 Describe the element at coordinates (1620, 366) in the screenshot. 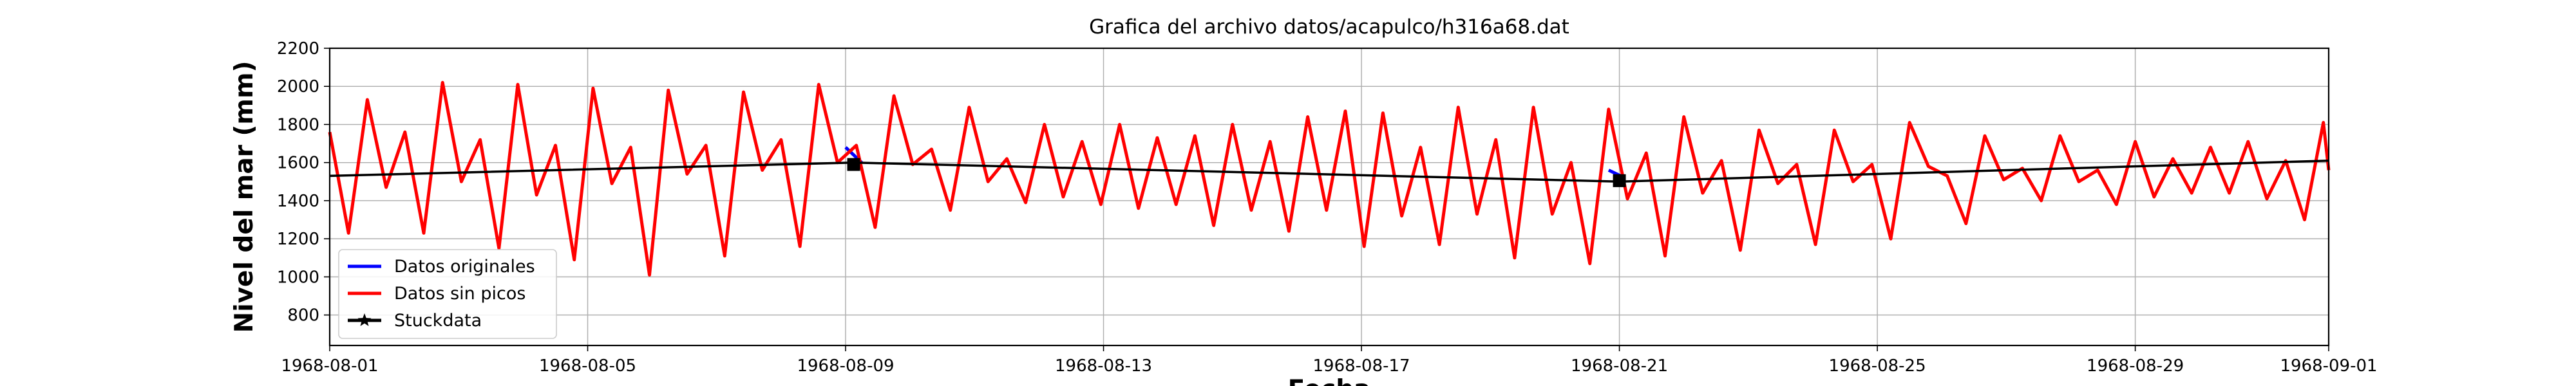

I see `x-tick-label: 1968-08-21` at that location.